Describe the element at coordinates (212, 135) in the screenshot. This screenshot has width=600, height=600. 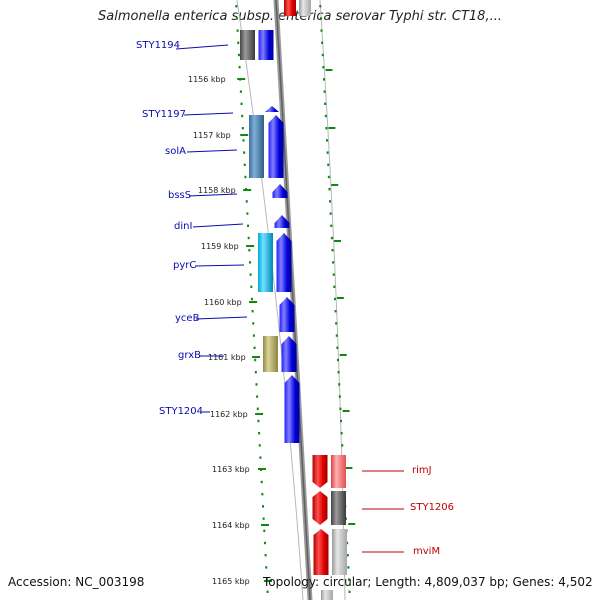
I see `kbp-marker-label: 1157 kbp` at that location.